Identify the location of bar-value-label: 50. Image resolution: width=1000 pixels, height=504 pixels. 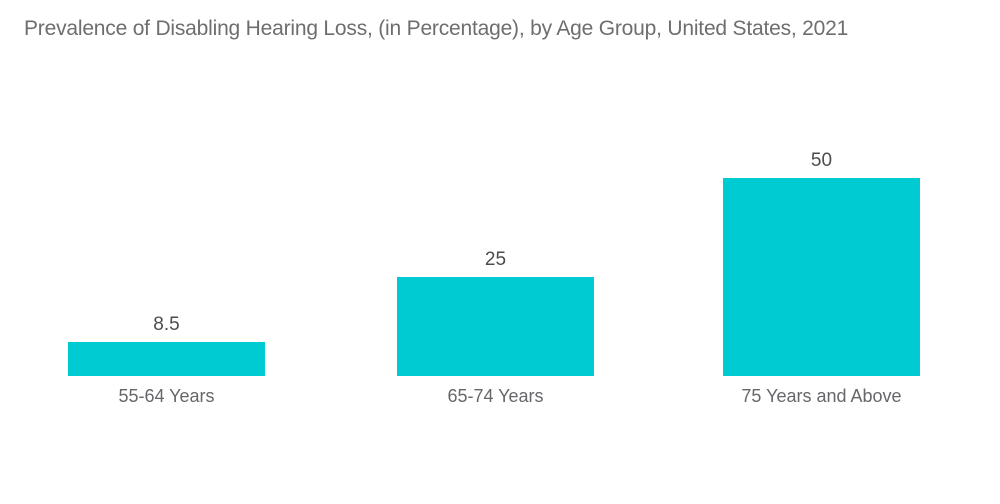
(821, 160).